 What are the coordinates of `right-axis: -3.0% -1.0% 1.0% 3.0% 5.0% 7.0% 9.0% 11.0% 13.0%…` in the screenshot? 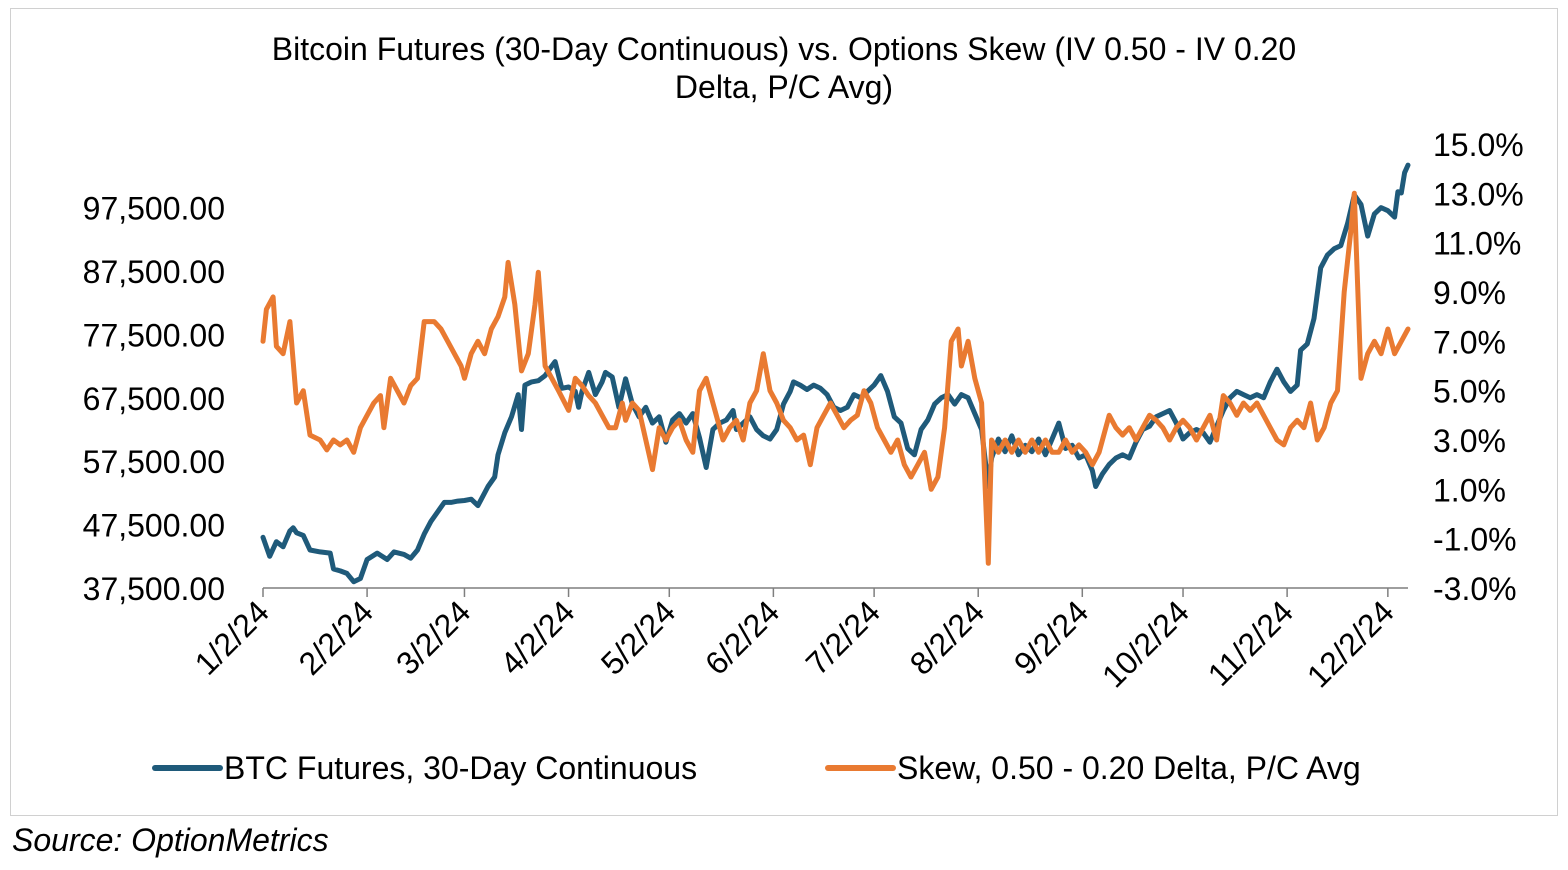 It's located at (1478, 367).